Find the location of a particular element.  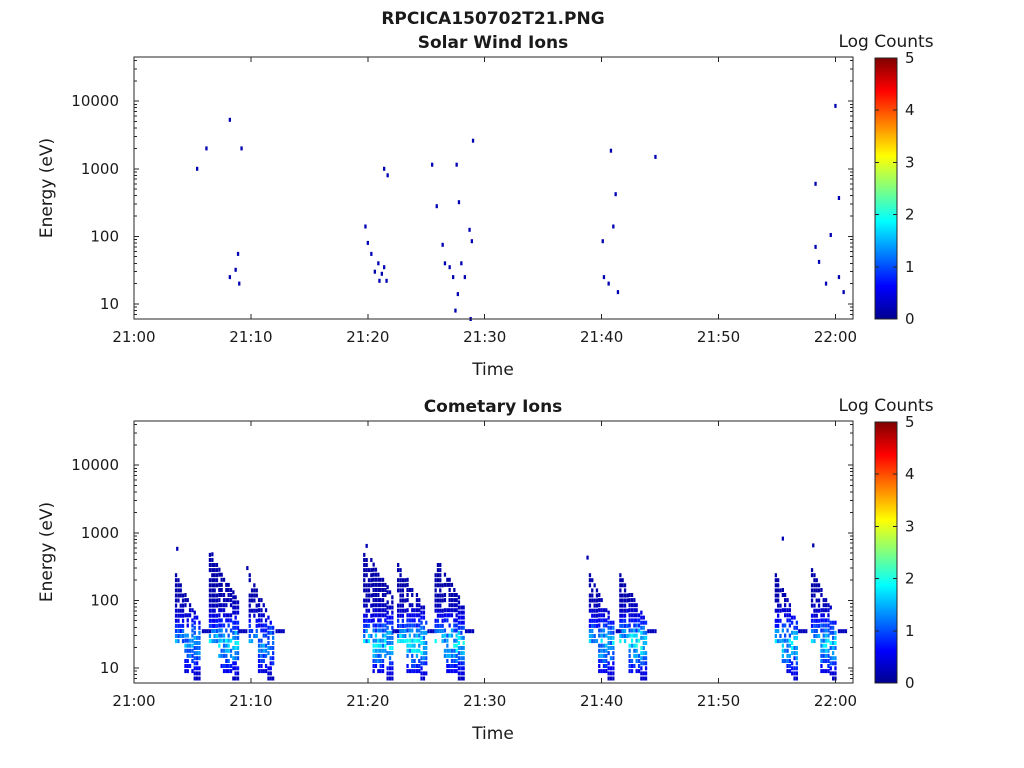

xtick-label: 21:30 is located at coordinates (484, 337).